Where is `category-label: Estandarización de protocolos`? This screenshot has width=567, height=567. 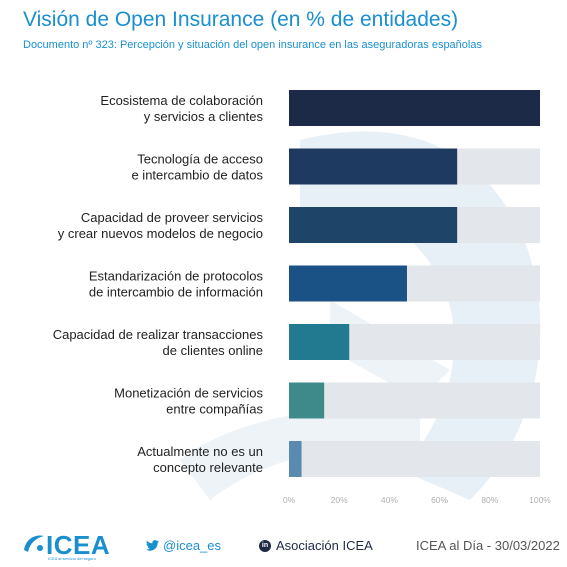 category-label: Estandarización de protocolos is located at coordinates (176, 276).